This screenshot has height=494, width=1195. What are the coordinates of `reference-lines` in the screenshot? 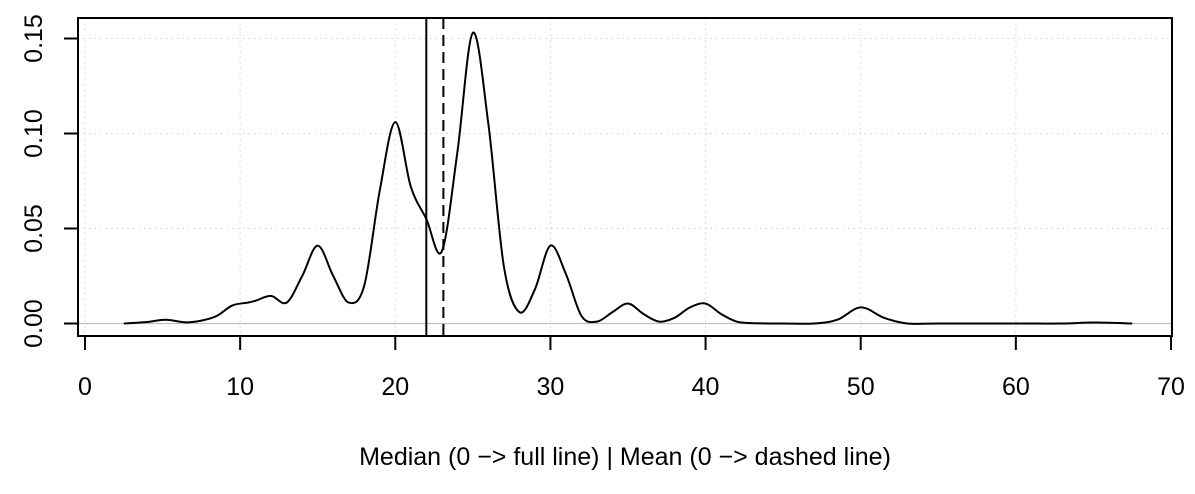 It's located at (435, 177).